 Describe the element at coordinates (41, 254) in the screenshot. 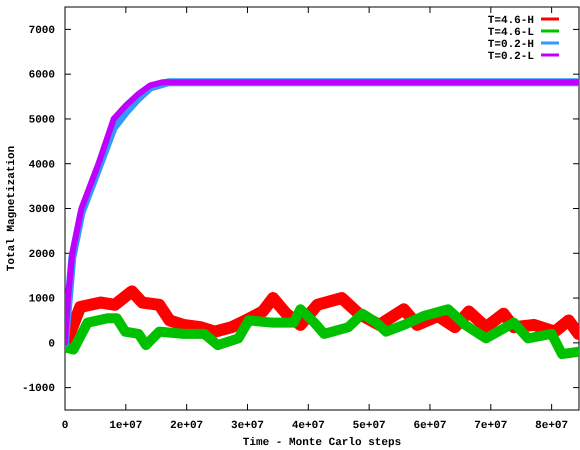

I see `y-tick-label: 2000` at that location.